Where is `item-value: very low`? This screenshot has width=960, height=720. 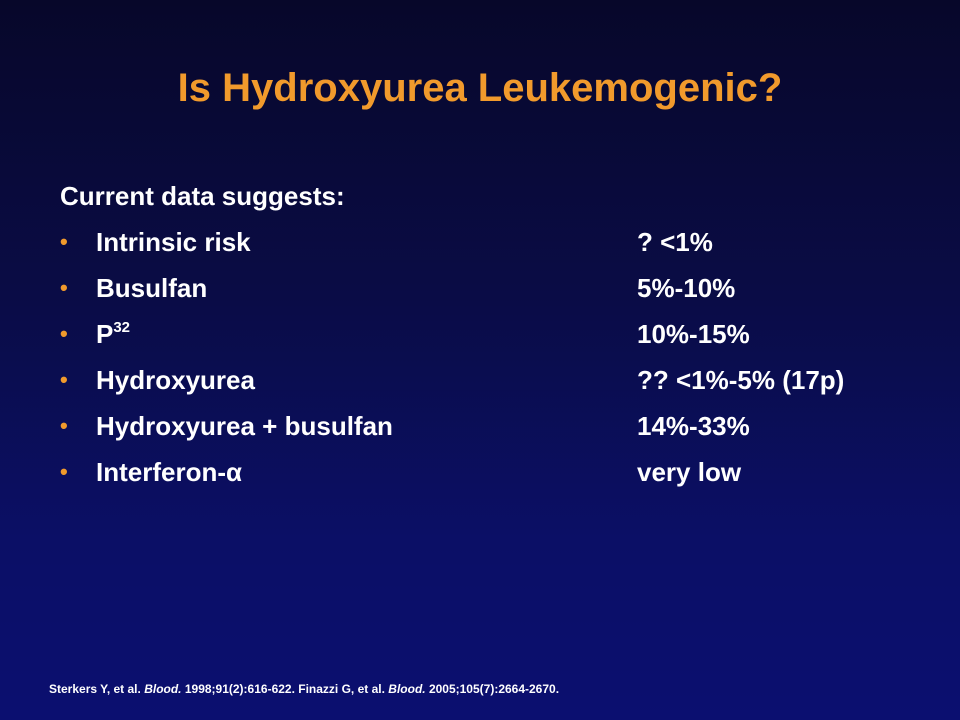
item-value: very low is located at coordinates (689, 472).